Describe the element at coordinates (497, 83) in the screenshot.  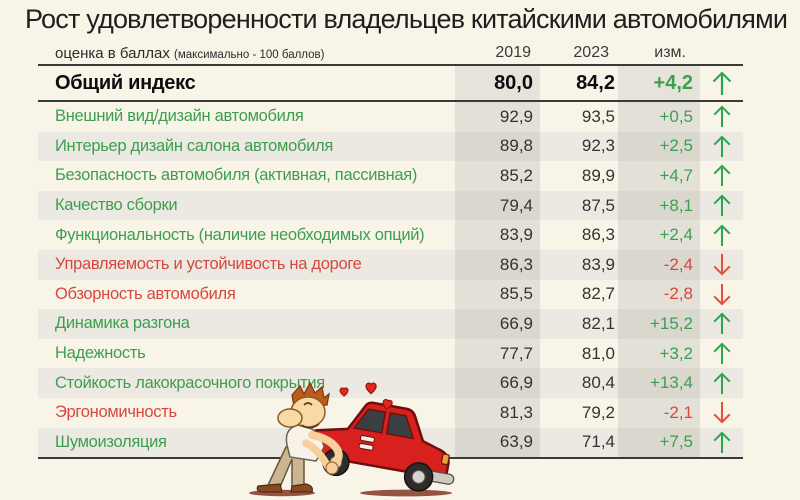
I see `summary-value-2019: 80,0` at that location.